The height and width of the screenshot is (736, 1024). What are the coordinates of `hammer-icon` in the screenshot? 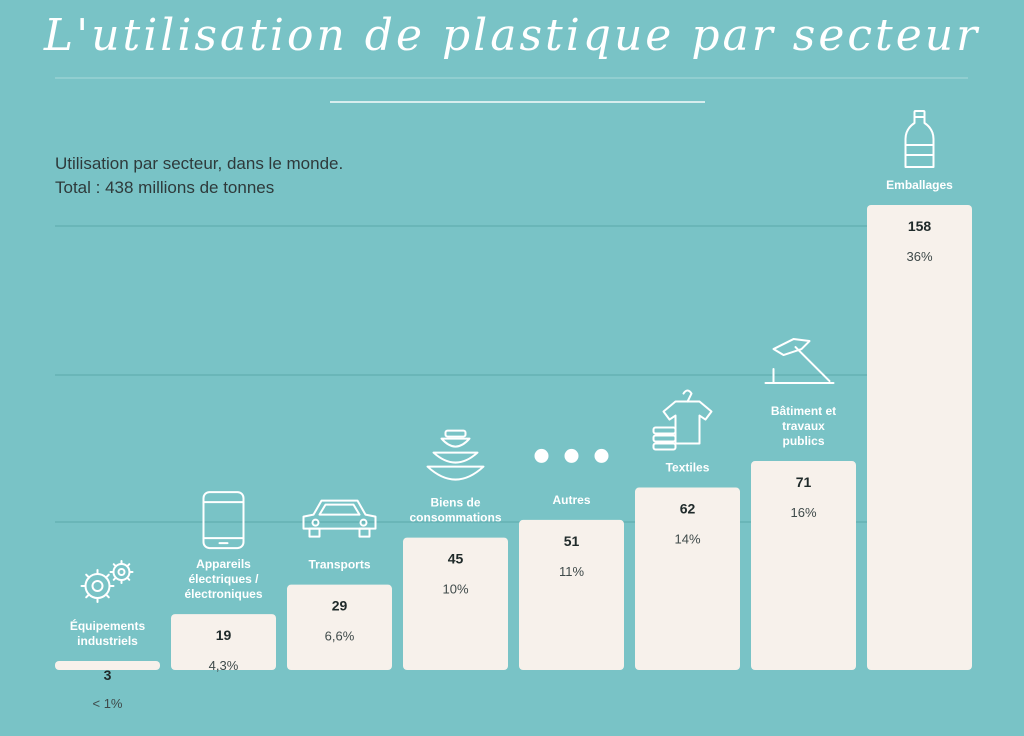 It's located at (799, 361).